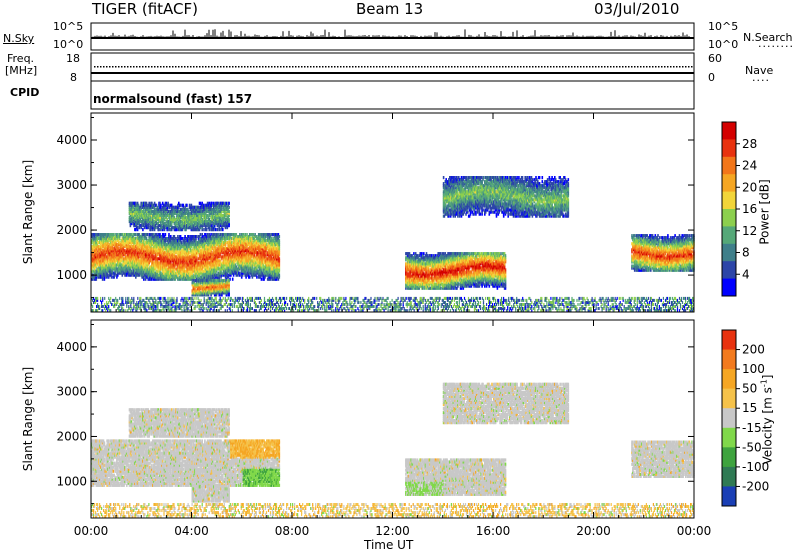 The width and height of the screenshot is (800, 554). Describe the element at coordinates (392, 33) in the screenshot. I see `nsky-trace` at that location.